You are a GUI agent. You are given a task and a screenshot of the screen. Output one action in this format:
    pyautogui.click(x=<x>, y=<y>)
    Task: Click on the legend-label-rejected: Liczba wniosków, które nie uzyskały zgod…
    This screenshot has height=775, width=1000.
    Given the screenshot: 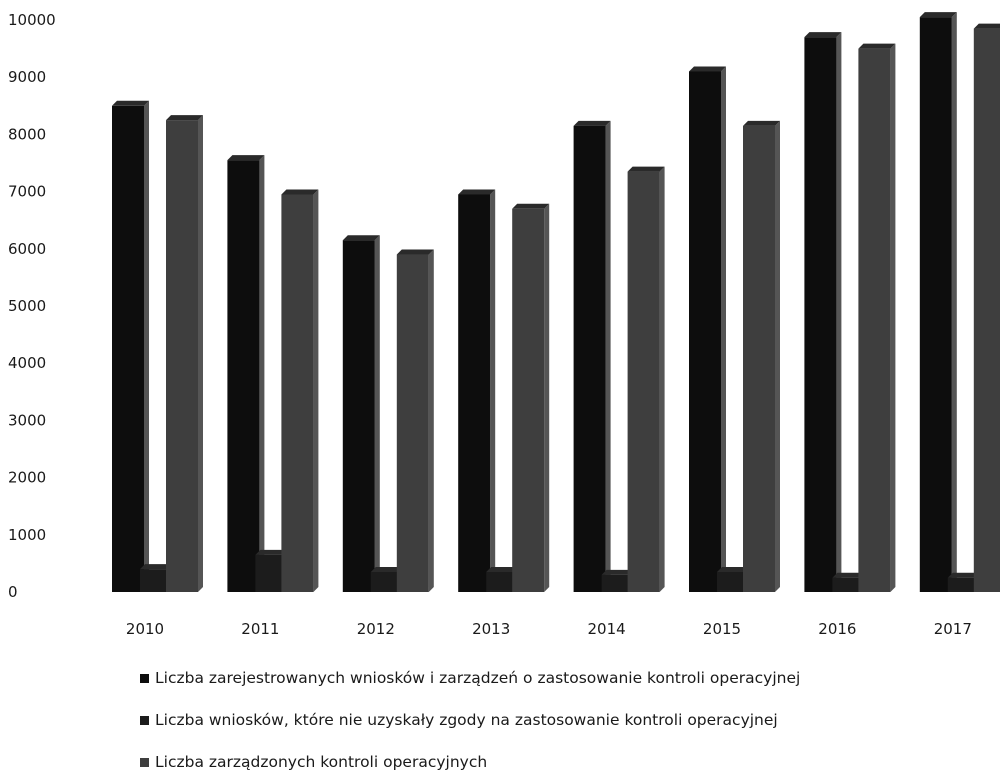 What is the action you would take?
    pyautogui.click(x=466, y=720)
    